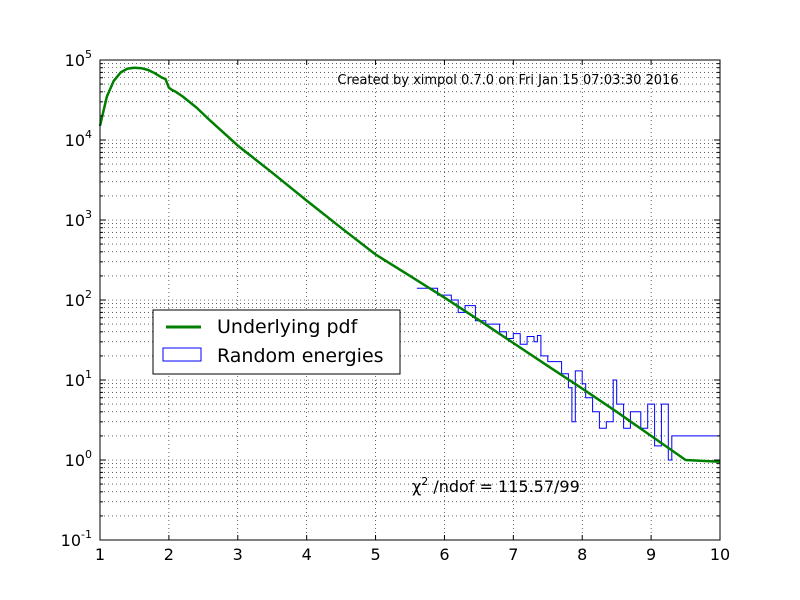  Describe the element at coordinates (288, 327) in the screenshot. I see `legend-label-underlying-pdf: Underlying pdf` at that location.